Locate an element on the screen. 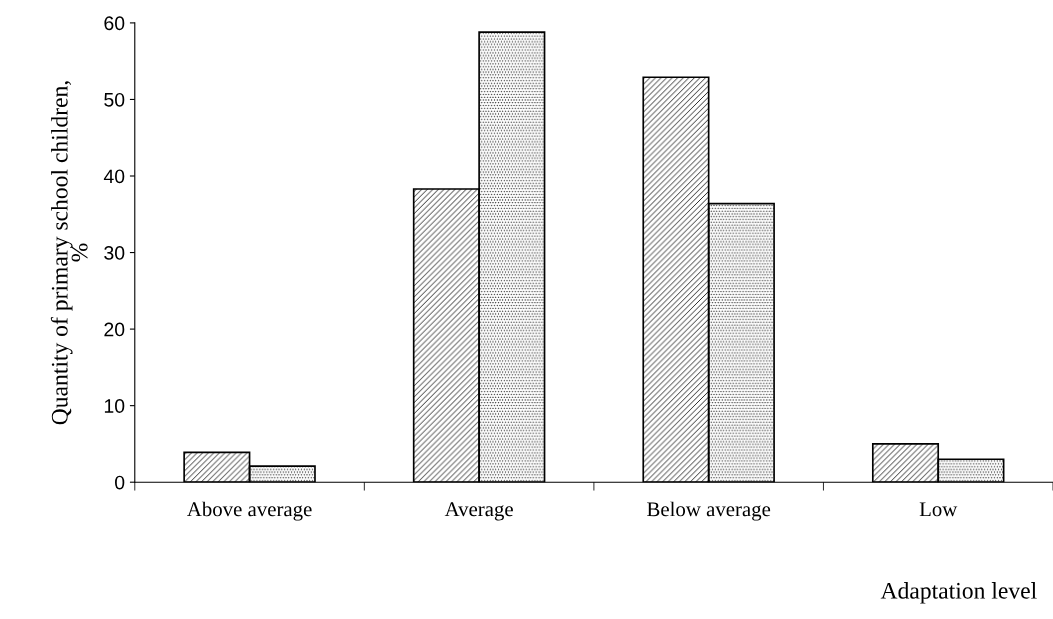 The height and width of the screenshot is (619, 1053). y-tick-label: 10 is located at coordinates (114, 406).